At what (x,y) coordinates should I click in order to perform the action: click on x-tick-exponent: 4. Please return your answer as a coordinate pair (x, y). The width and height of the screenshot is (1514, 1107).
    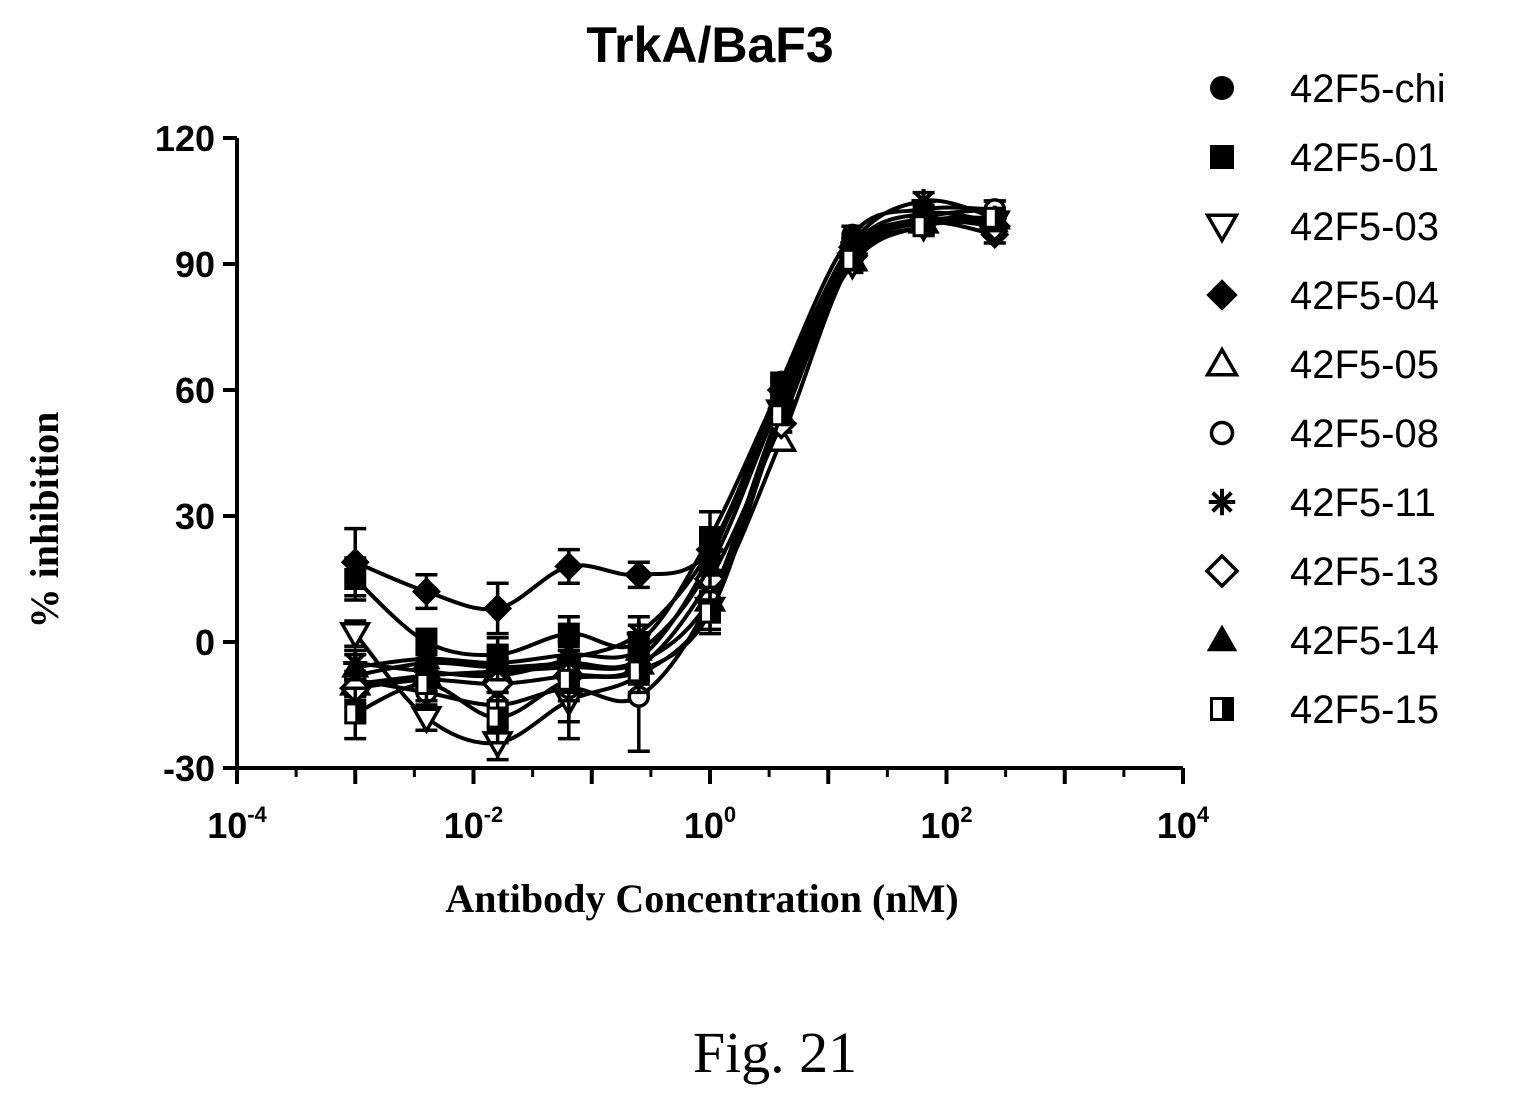
    Looking at the image, I should click on (1203, 814).